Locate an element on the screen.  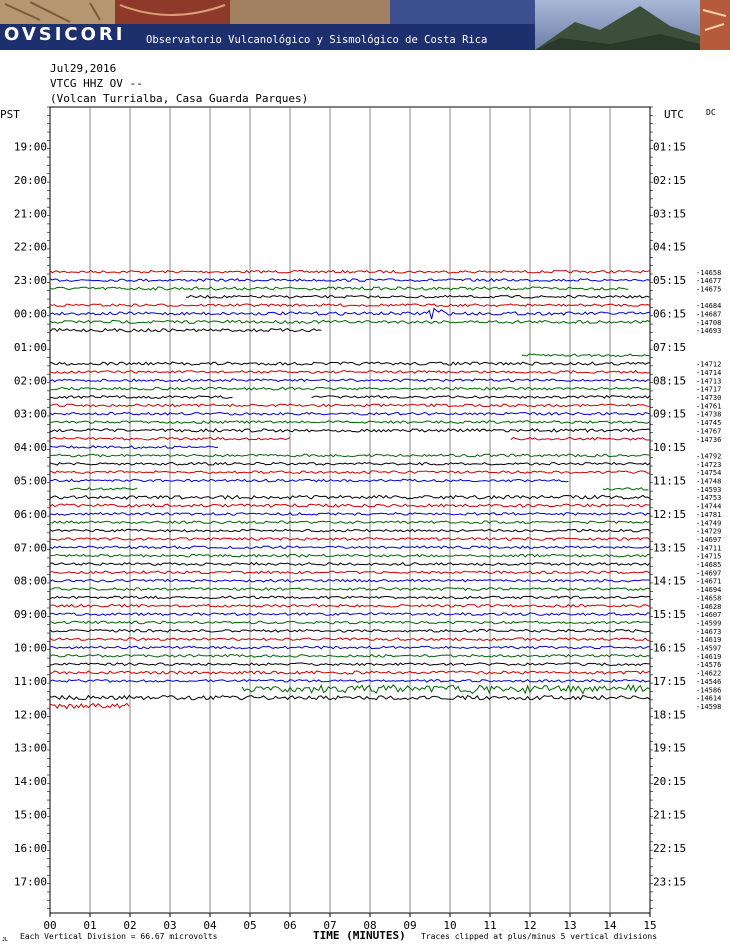
dc-offset-label: -14628 is located at coordinates (708, 607).